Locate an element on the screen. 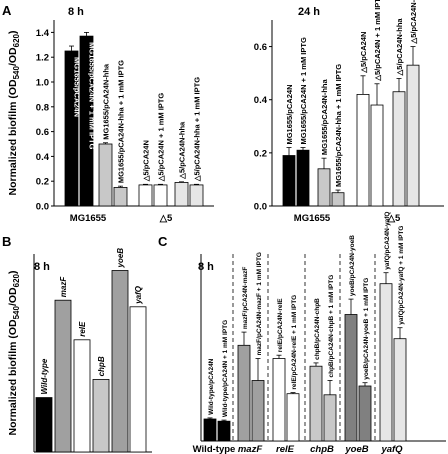  y-tick-label: 0.8 is located at coordinates (42, 107).